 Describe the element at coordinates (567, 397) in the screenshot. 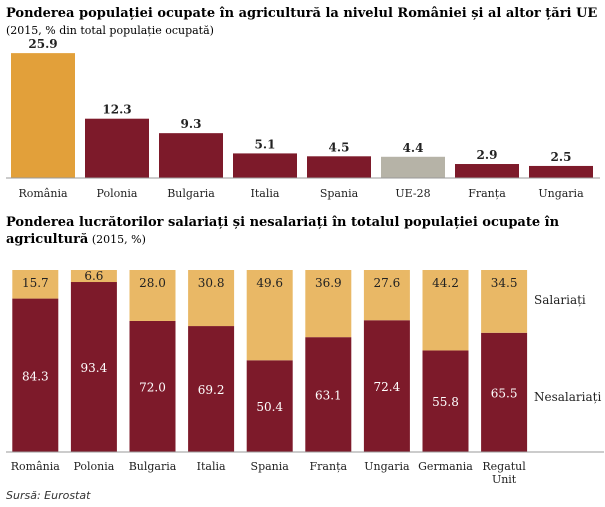

I see `chart2-legend-nesalariati: Nesalariați` at that location.